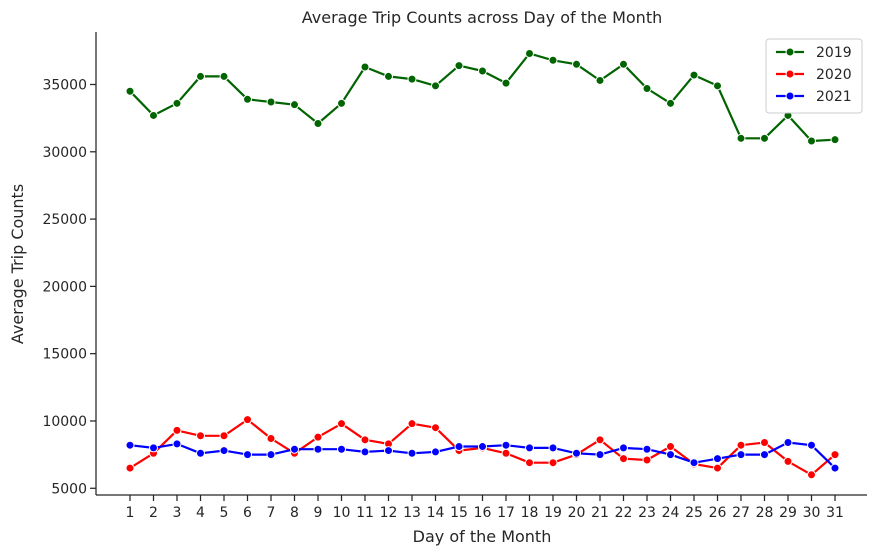 This screenshot has width=879, height=556. Describe the element at coordinates (835, 513) in the screenshot. I see `x-tick-label: 31` at that location.